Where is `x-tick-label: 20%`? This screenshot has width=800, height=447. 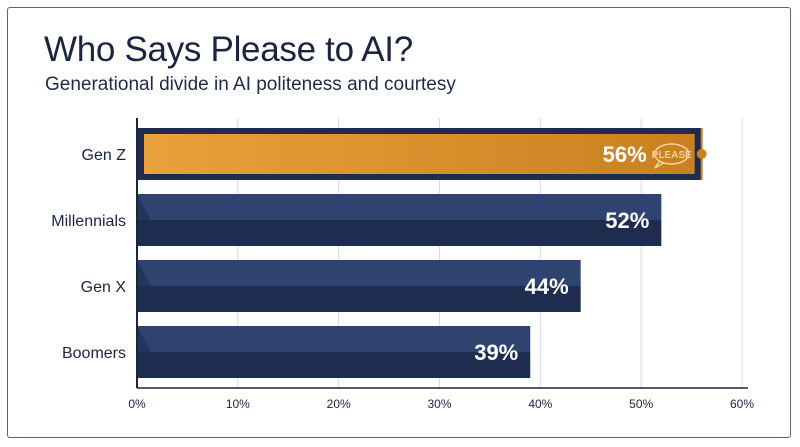
x-tick-label: 20% is located at coordinates (339, 404).